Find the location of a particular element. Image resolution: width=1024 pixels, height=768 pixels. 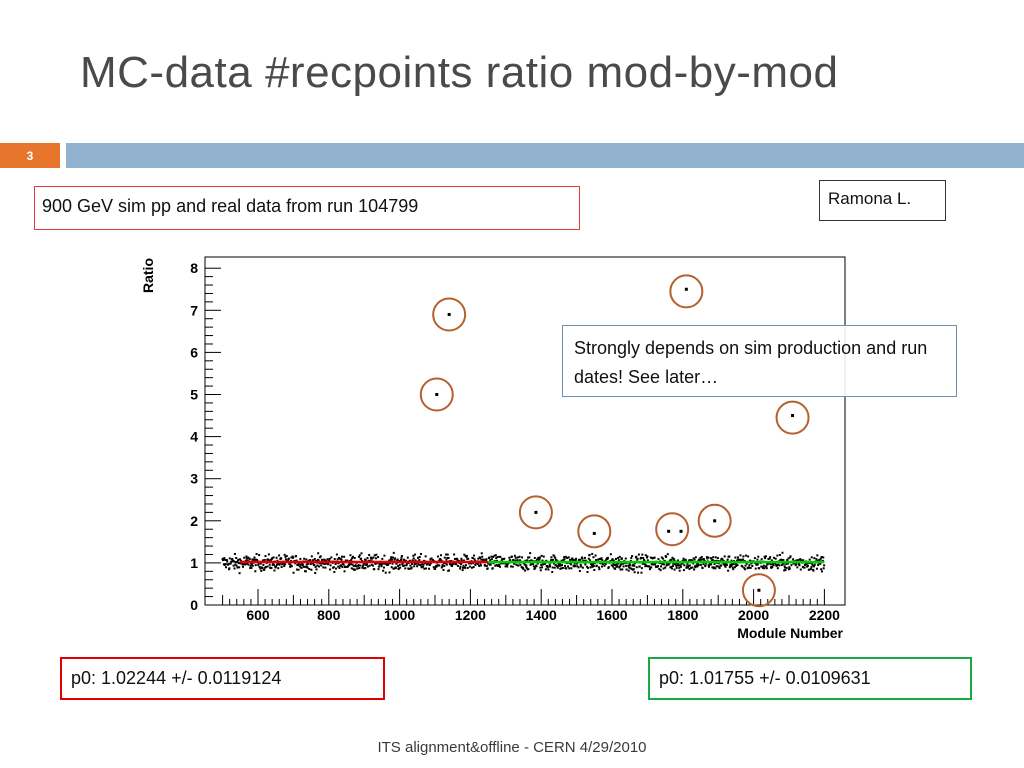

outlier-point is located at coordinates (686, 289).